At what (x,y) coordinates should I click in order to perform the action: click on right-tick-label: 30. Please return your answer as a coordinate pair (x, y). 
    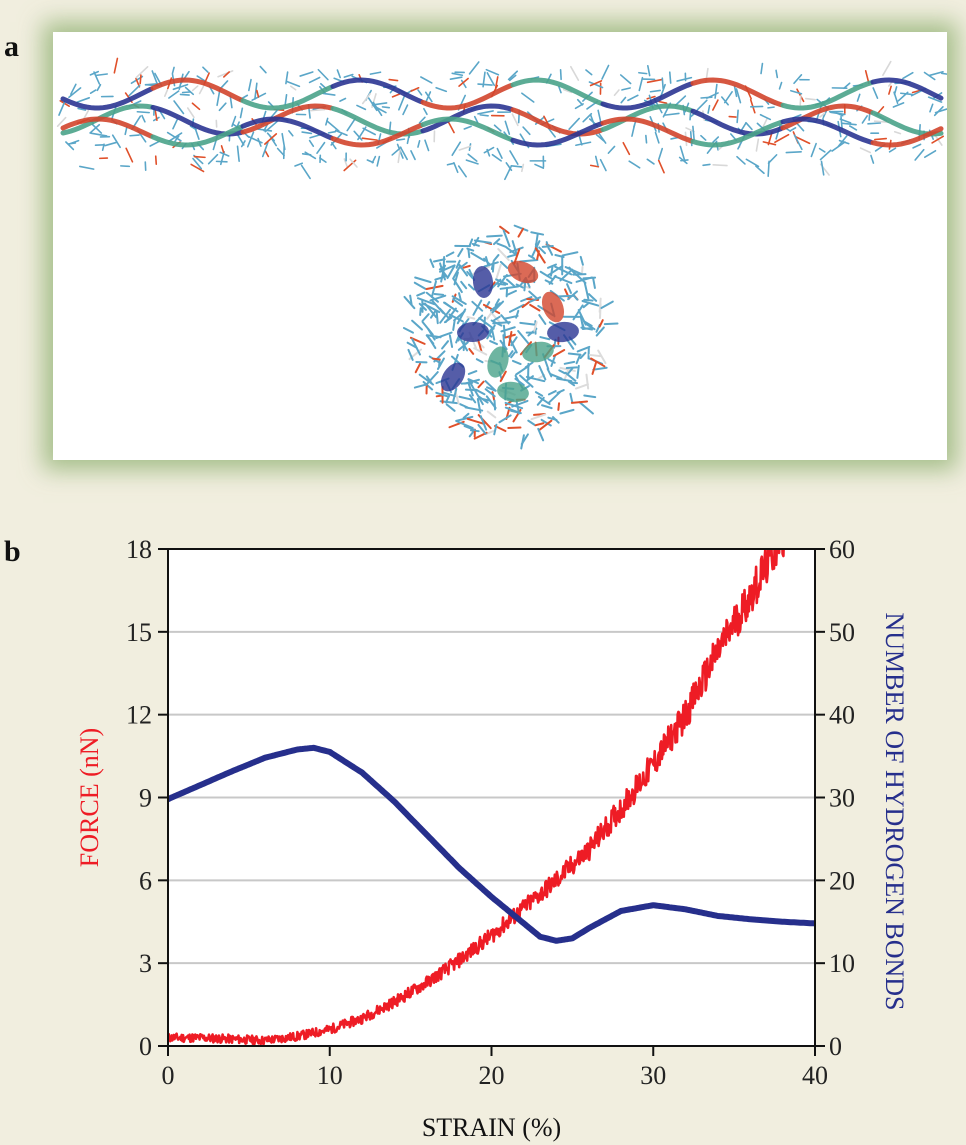
    Looking at the image, I should click on (842, 798).